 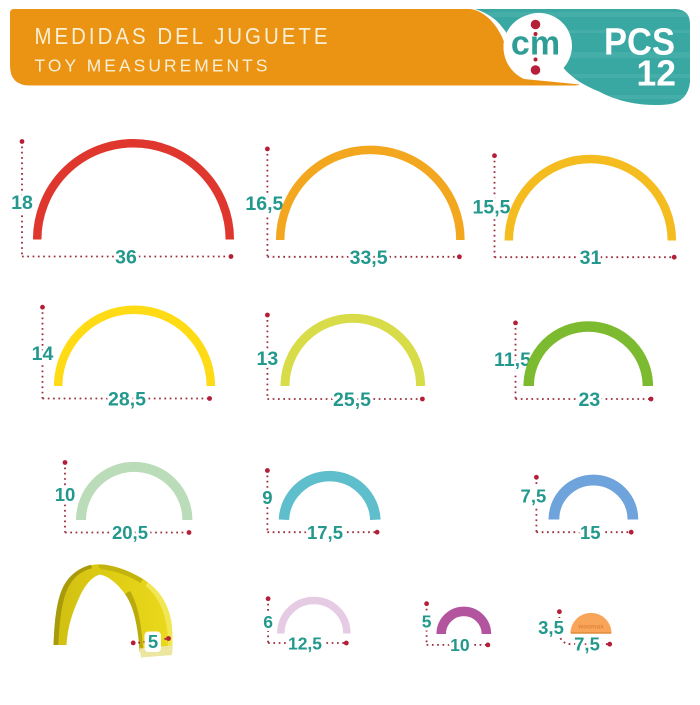 What do you see at coordinates (590, 532) in the screenshot?
I see `svg-text: 15` at bounding box center [590, 532].